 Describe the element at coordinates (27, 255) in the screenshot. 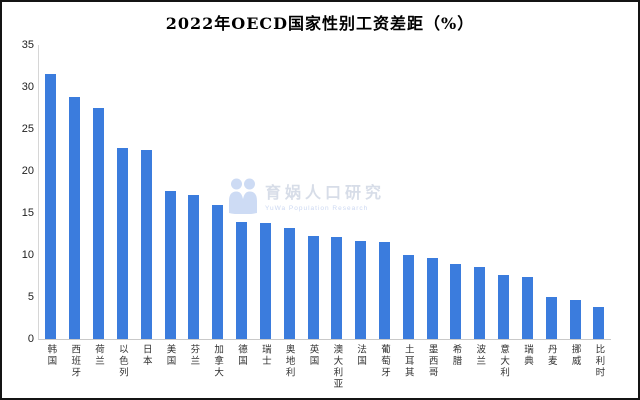

I see `y-tick-label: 10` at that location.